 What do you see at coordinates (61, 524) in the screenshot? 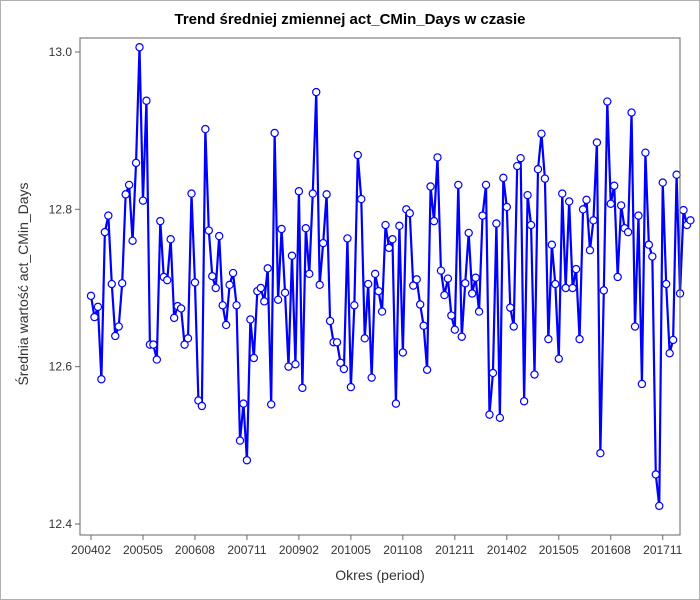
I see `y-tick-label: 12.4` at bounding box center [61, 524].